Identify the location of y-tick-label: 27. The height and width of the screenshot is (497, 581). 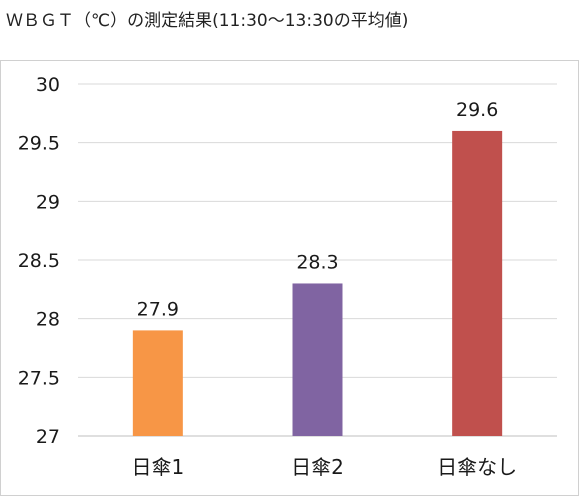
(48, 437).